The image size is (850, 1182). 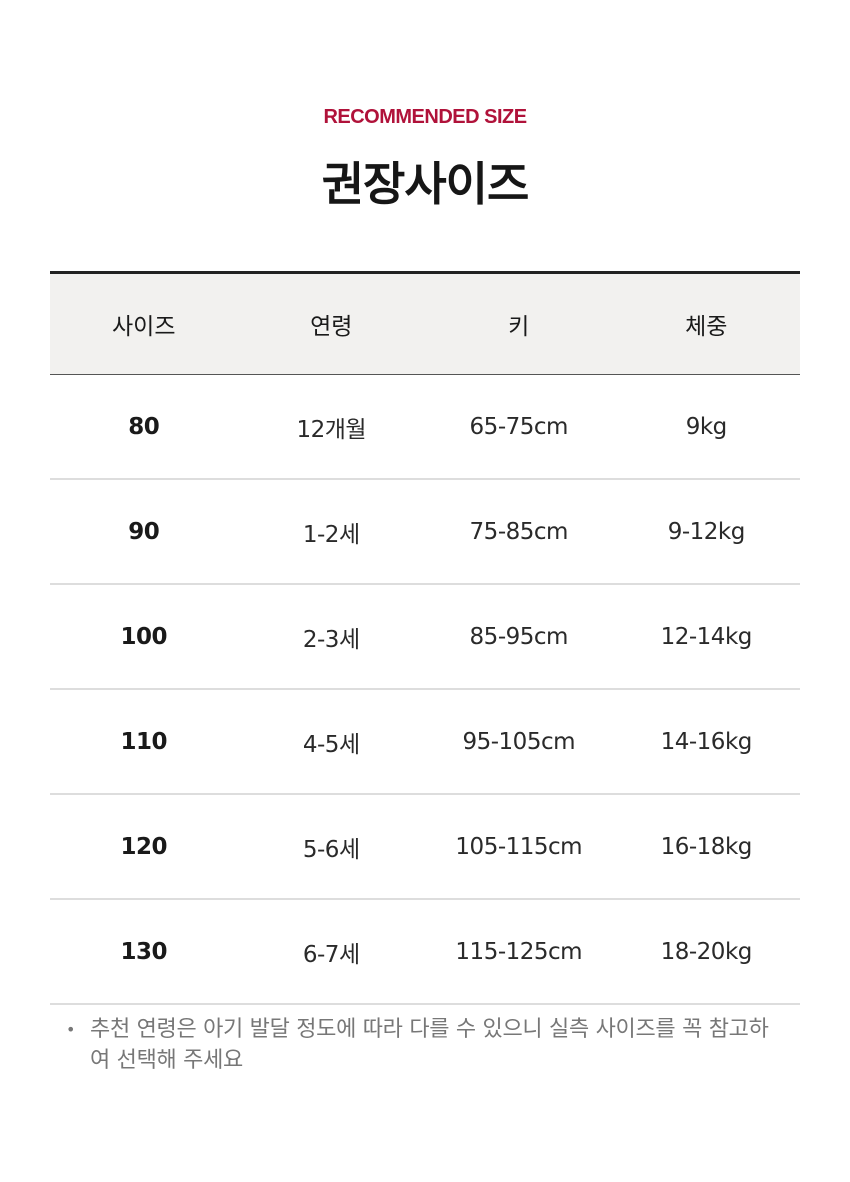 I want to click on cell-age: 1-2세, so click(x=331, y=532).